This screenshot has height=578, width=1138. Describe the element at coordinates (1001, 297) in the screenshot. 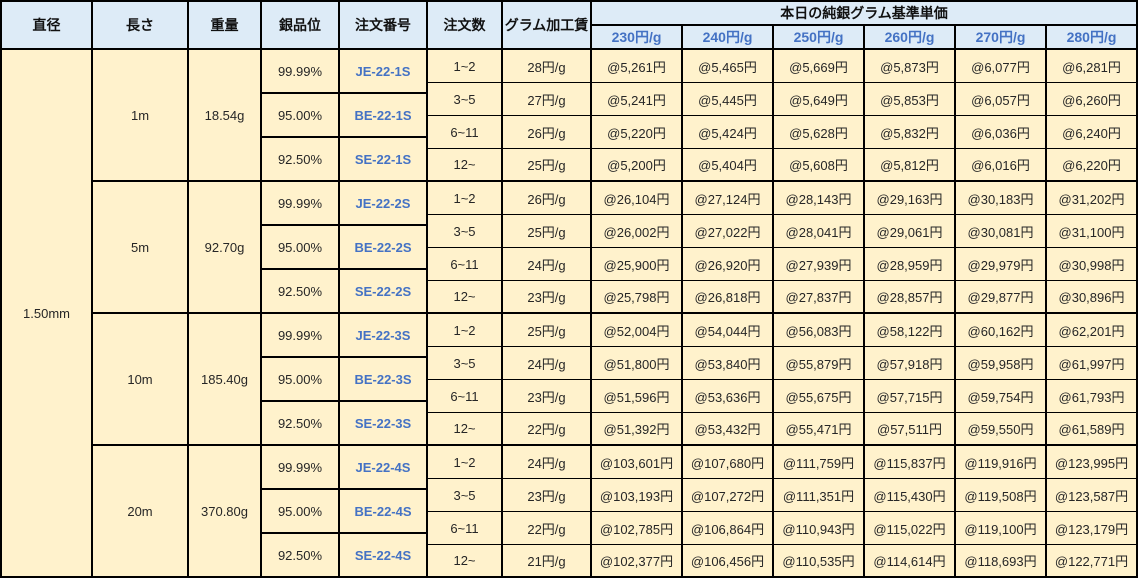

I see `price-cell: @29,877円` at that location.